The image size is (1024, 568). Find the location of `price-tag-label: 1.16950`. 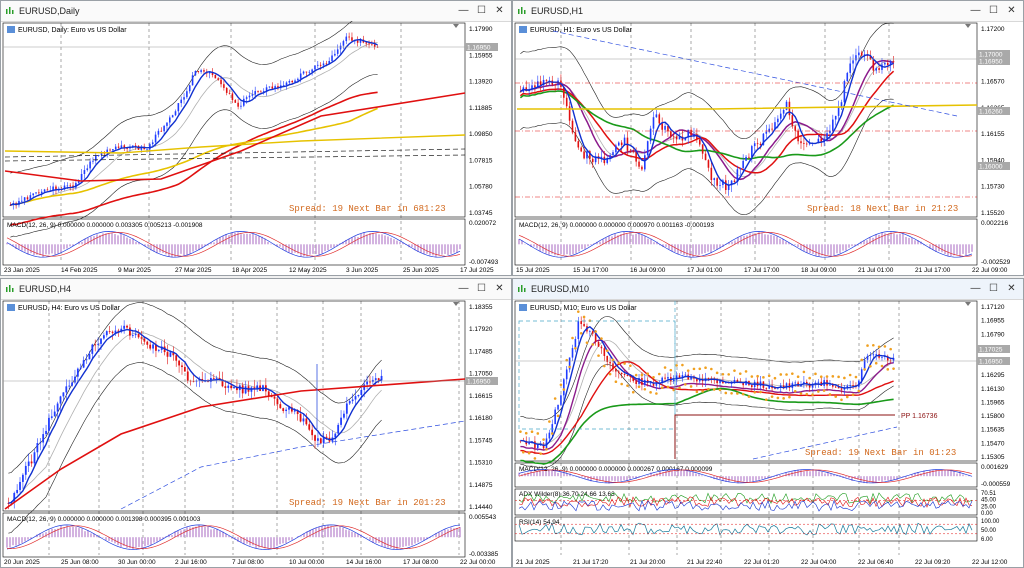

price-tag-label: 1.16950 is located at coordinates (991, 362).